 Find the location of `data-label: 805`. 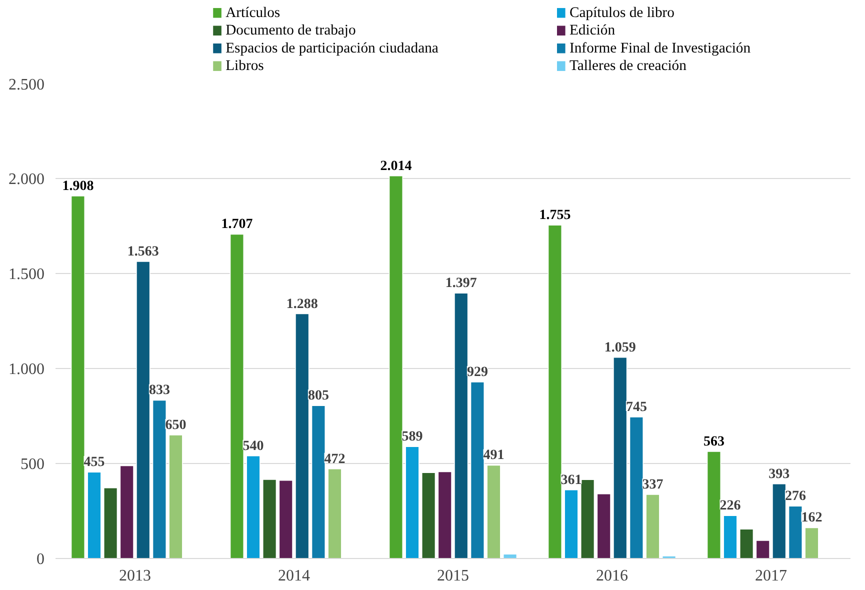

data-label: 805 is located at coordinates (318, 396).